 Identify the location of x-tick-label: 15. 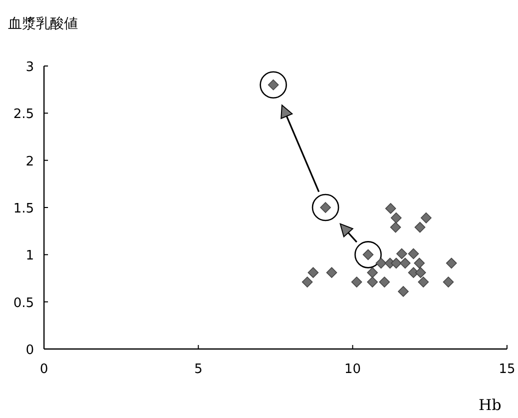
(507, 369).